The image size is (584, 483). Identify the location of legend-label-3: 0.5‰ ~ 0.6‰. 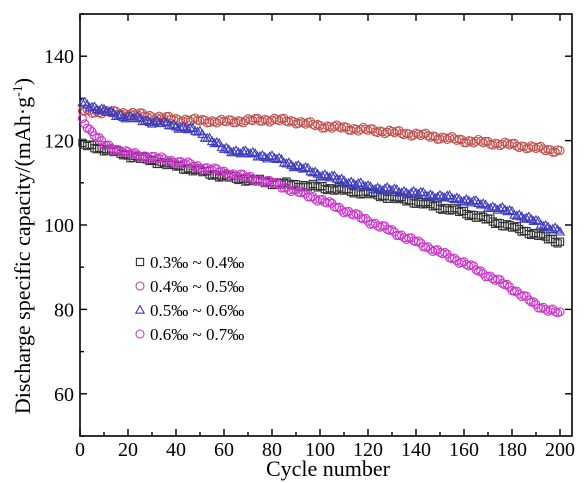
(197, 310).